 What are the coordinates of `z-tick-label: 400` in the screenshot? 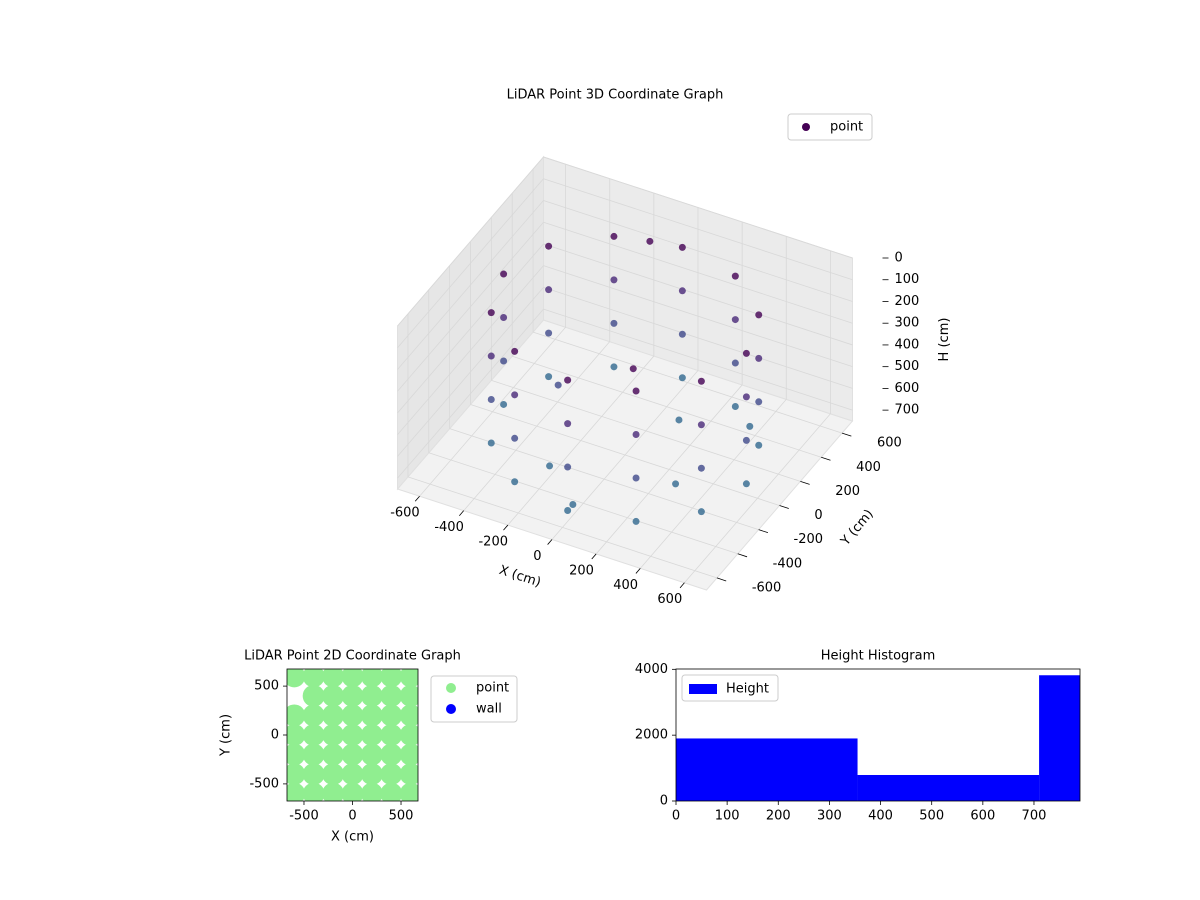 It's located at (907, 344).